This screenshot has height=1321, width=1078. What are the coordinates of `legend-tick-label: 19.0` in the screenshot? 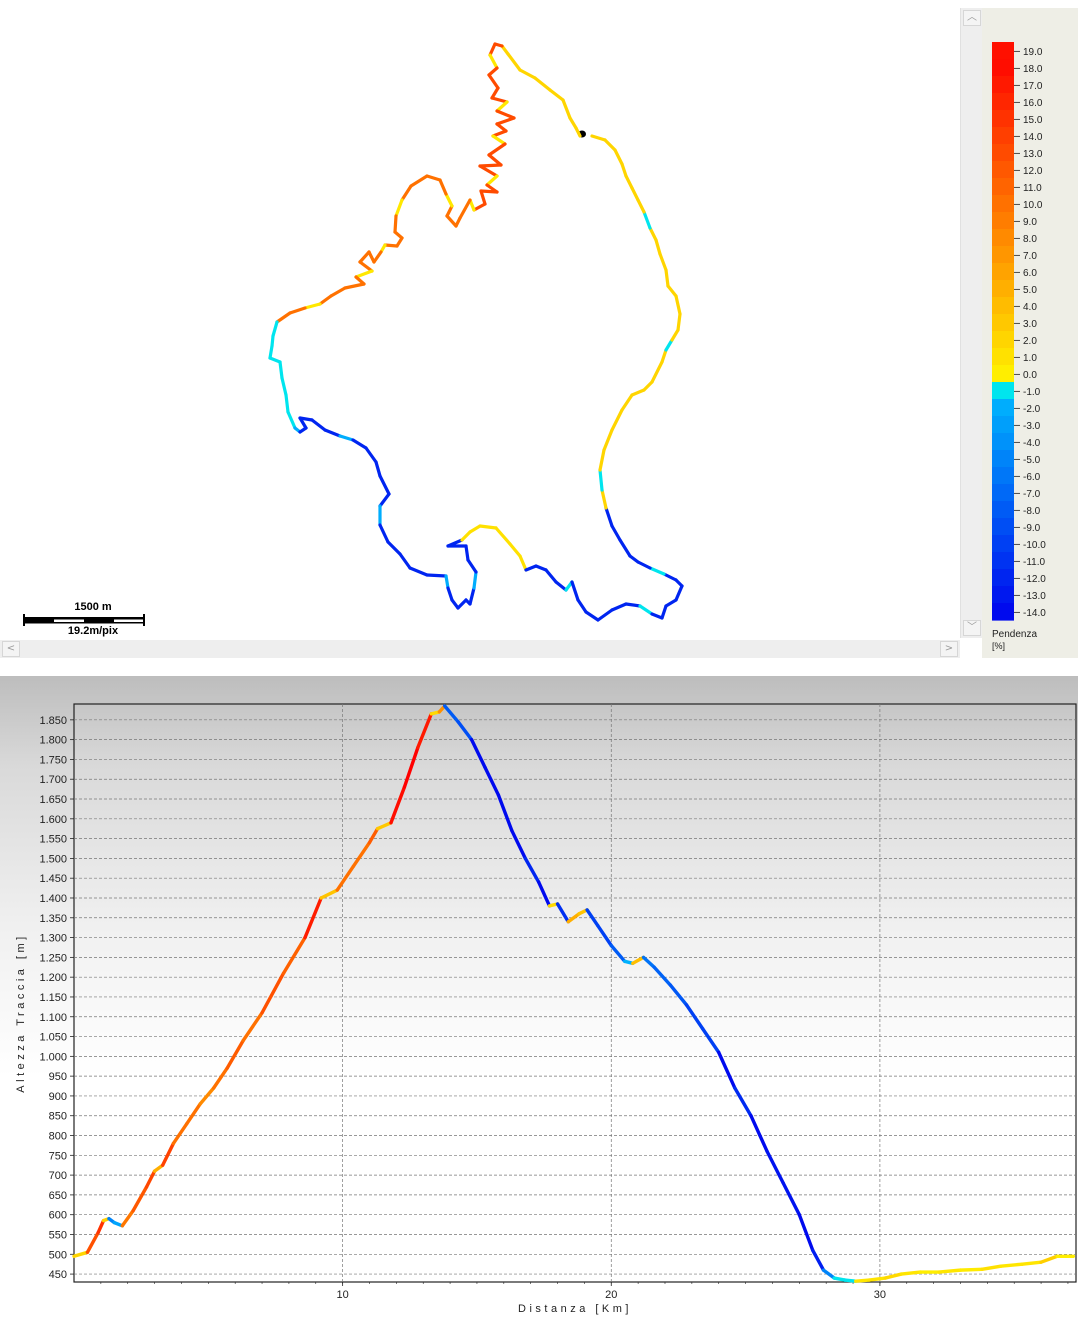 It's located at (1033, 52).